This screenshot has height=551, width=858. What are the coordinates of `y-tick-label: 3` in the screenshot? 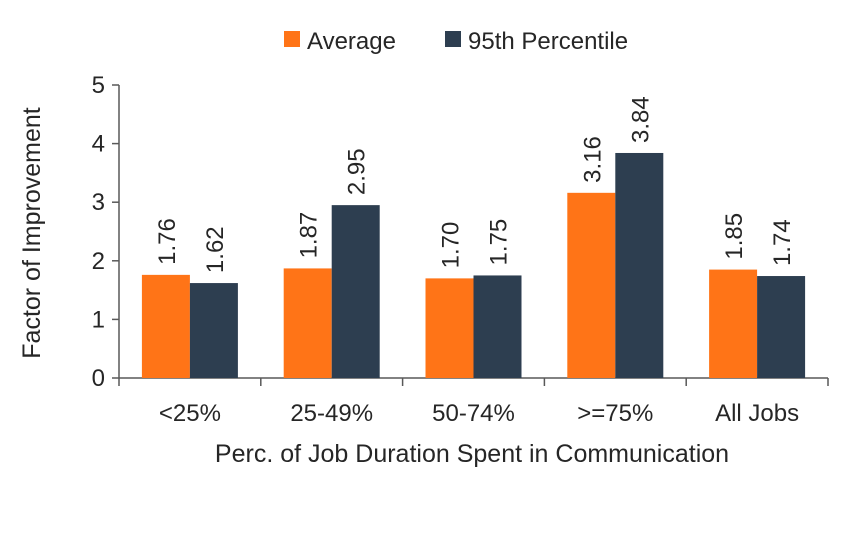 It's located at (98, 202).